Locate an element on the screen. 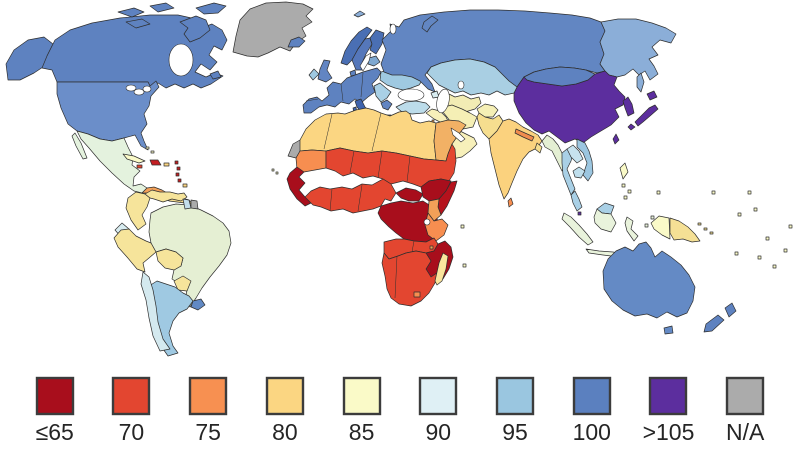  legend-item-gt105: >105 is located at coordinates (668, 411).